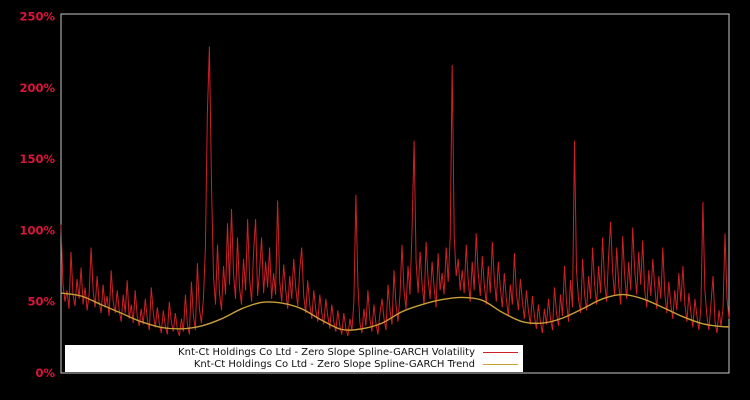  What do you see at coordinates (37, 159) in the screenshot?
I see `y-tick-label: 150%` at bounding box center [37, 159].